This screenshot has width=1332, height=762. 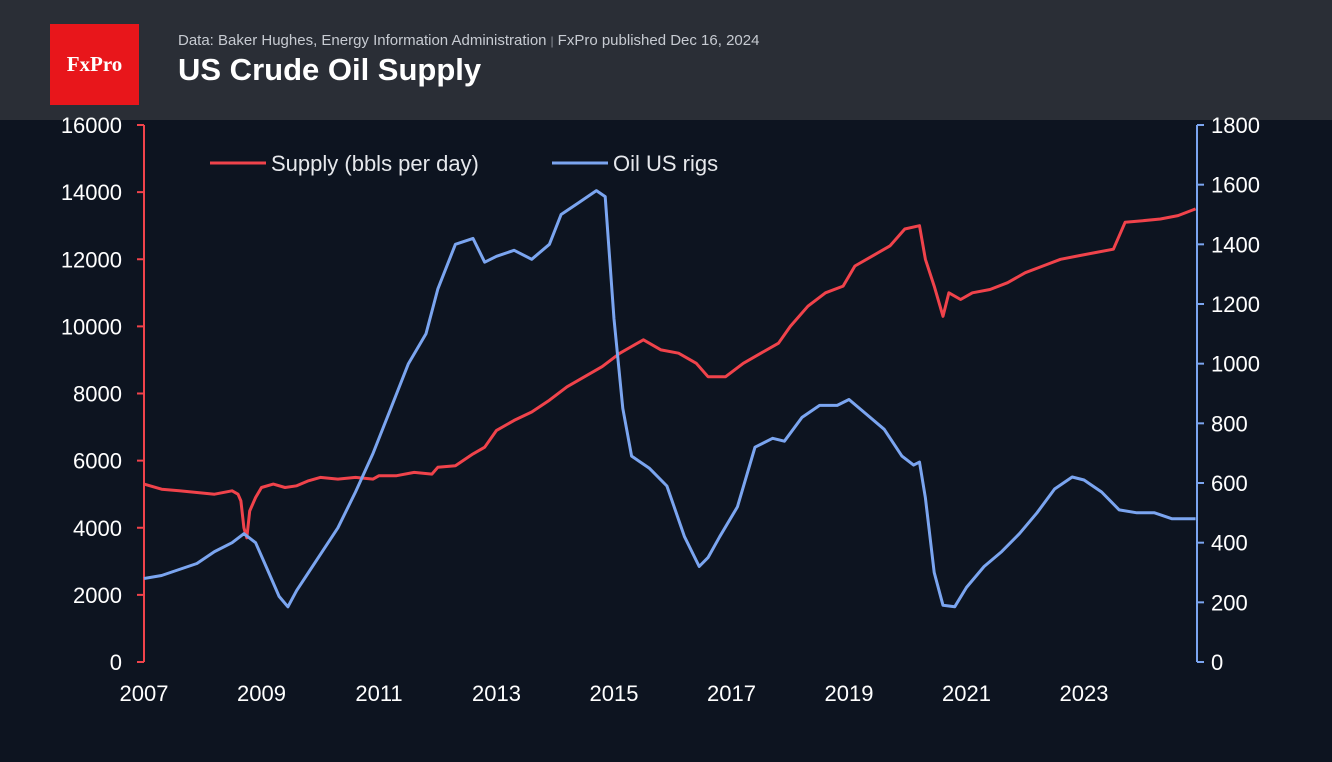 I want to click on legend-rigs-label: Oil US rigs, so click(x=665, y=163).